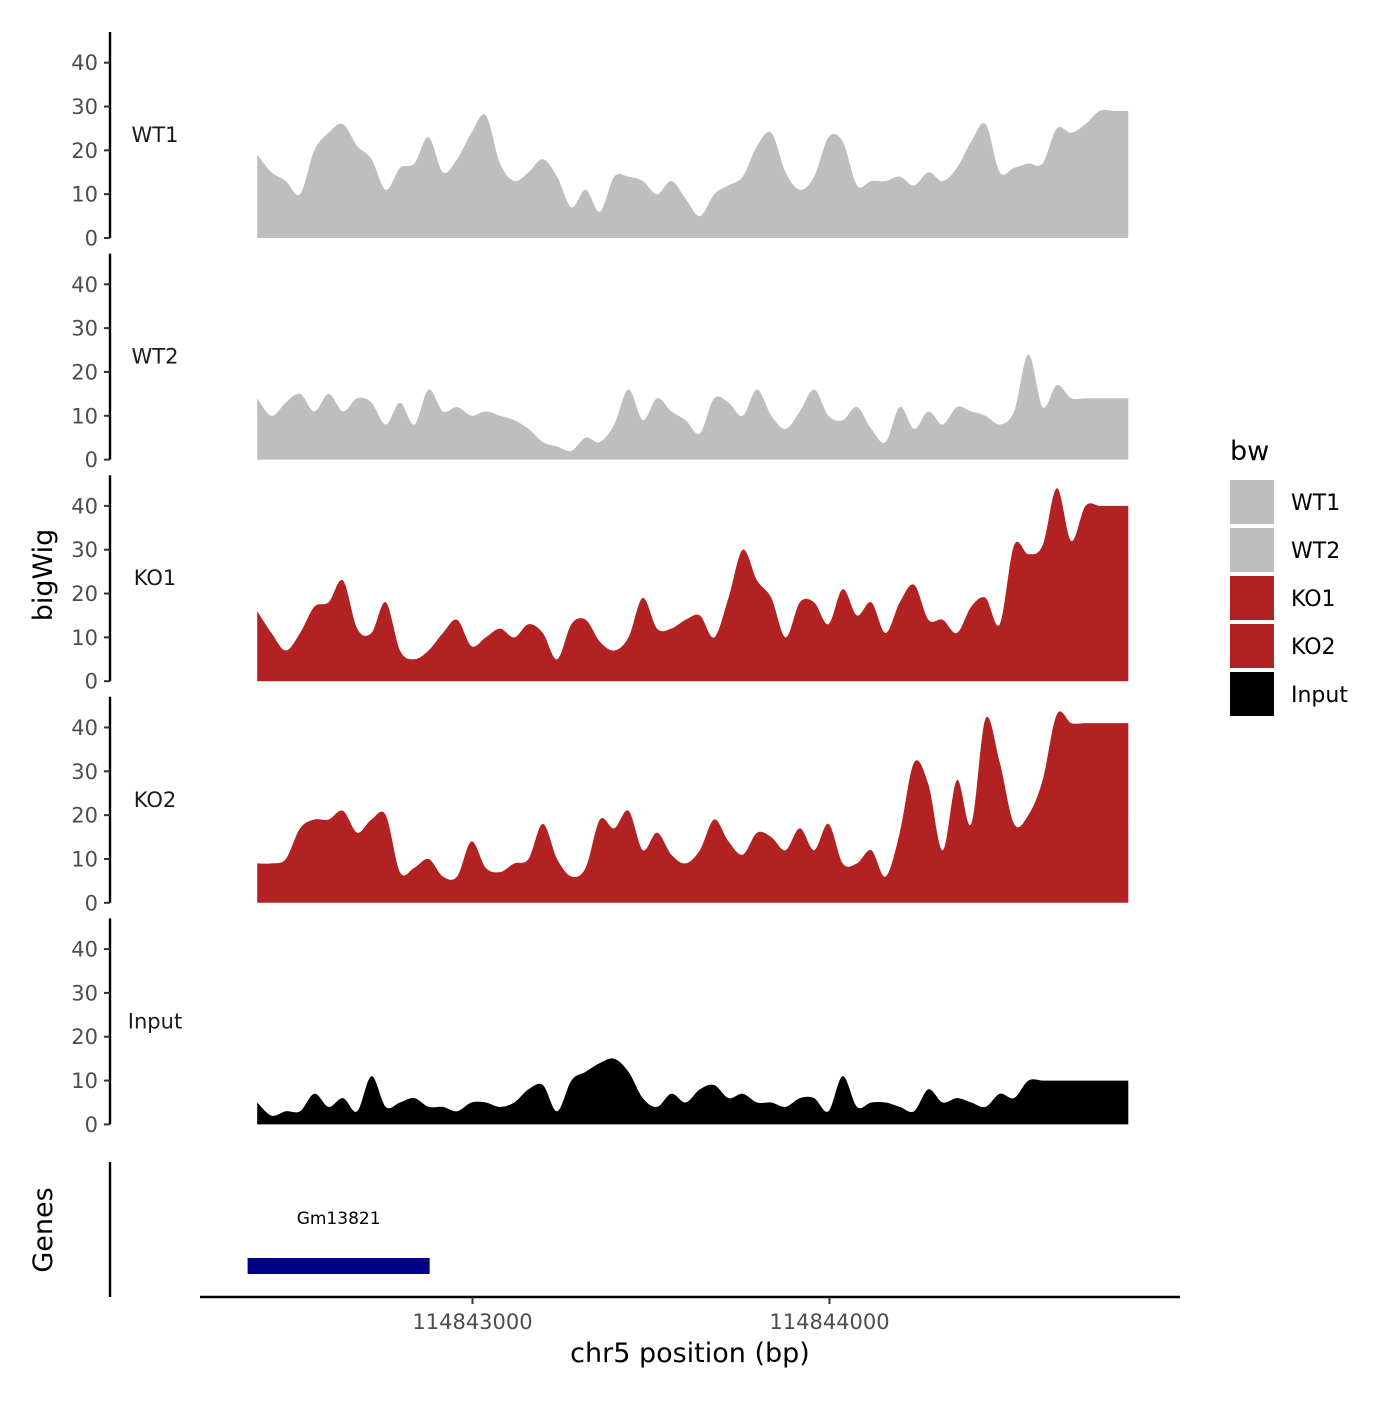 This screenshot has height=1405, width=1400. I want to click on x-tick-label: 114844000, so click(829, 1322).